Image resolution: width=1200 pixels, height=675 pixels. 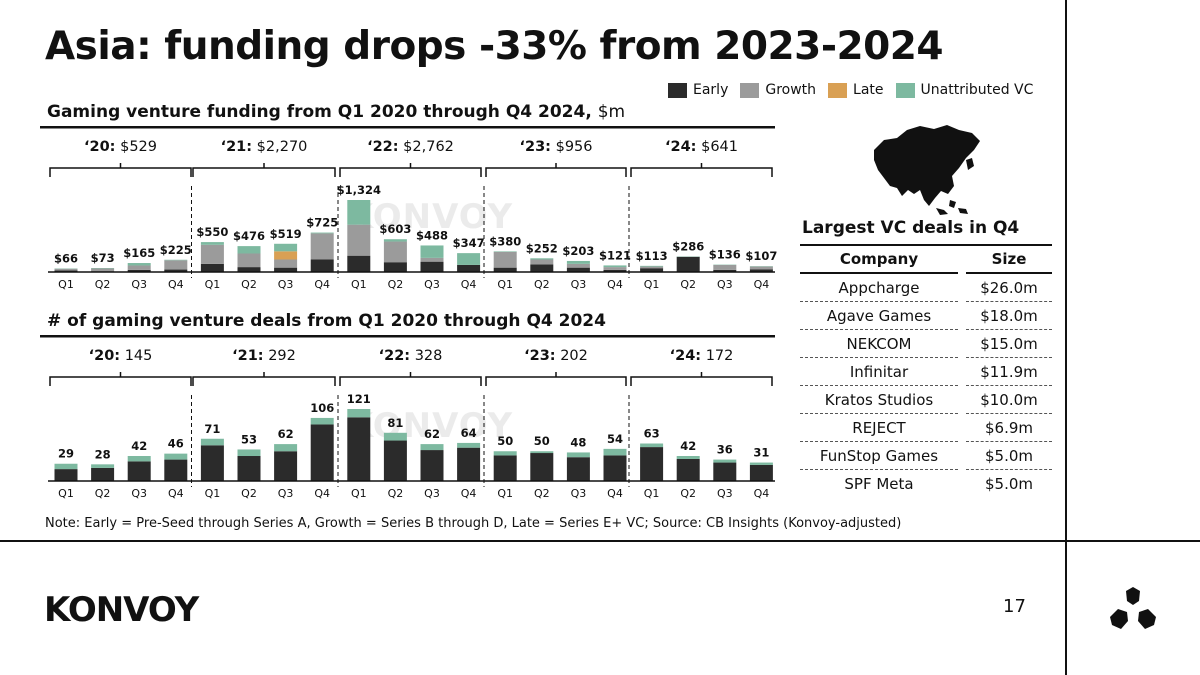 I want to click on company-cell: Infinitar, so click(x=879, y=371).